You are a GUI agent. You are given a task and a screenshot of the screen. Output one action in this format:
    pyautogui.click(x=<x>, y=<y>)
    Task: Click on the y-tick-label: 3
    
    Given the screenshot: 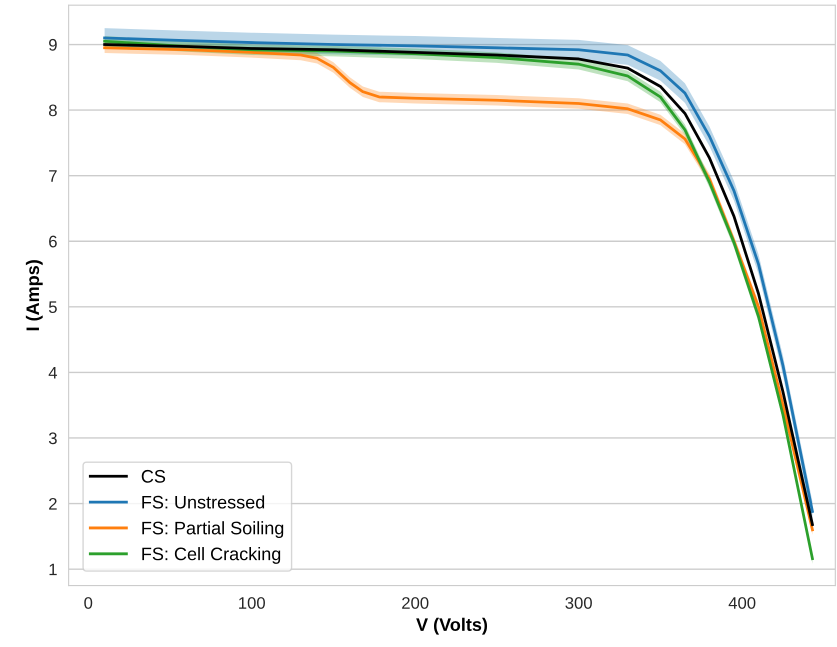 What is the action you would take?
    pyautogui.click(x=52, y=438)
    